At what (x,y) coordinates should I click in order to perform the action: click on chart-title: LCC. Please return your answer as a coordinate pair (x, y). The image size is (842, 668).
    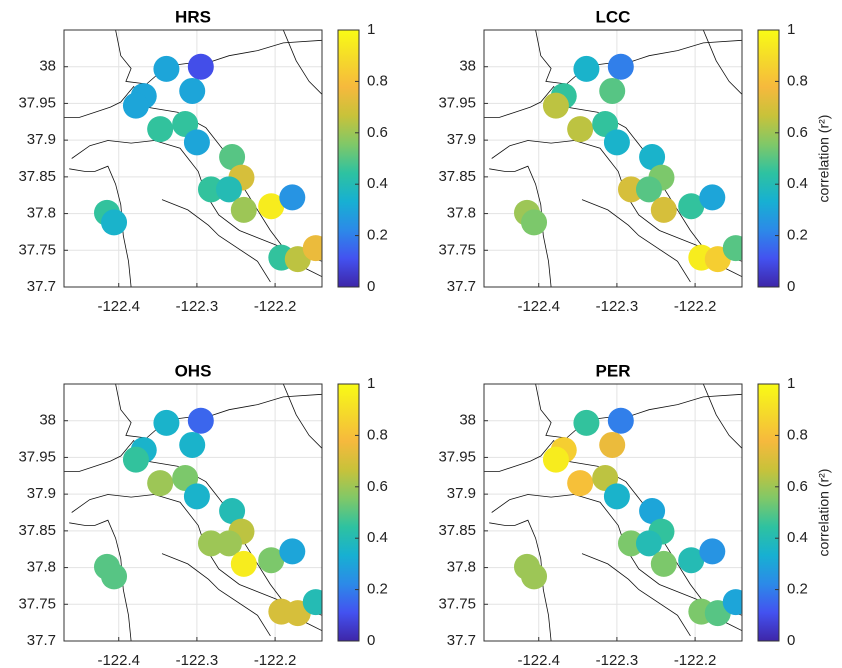
    Looking at the image, I should click on (613, 16).